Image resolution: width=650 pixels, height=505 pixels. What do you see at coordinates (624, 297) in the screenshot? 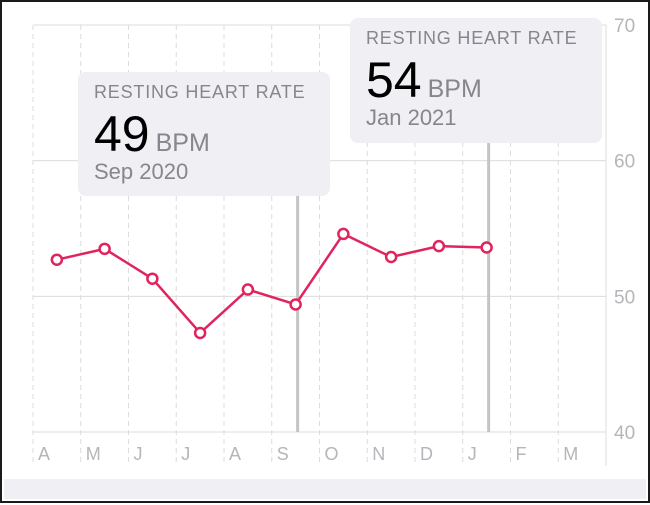
I see `y-tick-label: 50` at bounding box center [624, 297].